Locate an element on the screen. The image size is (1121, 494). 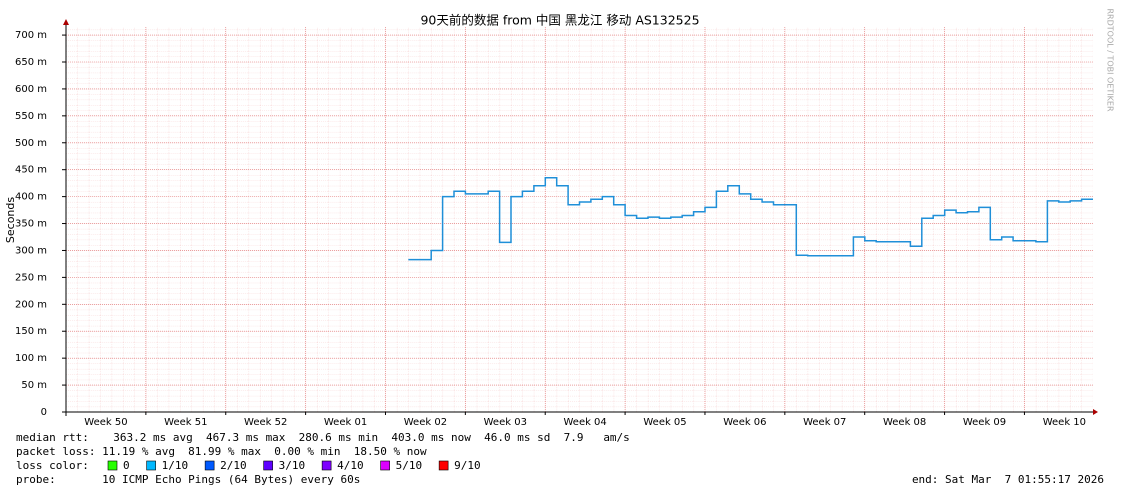
y-tick-label: 200 m is located at coordinates (31, 304).